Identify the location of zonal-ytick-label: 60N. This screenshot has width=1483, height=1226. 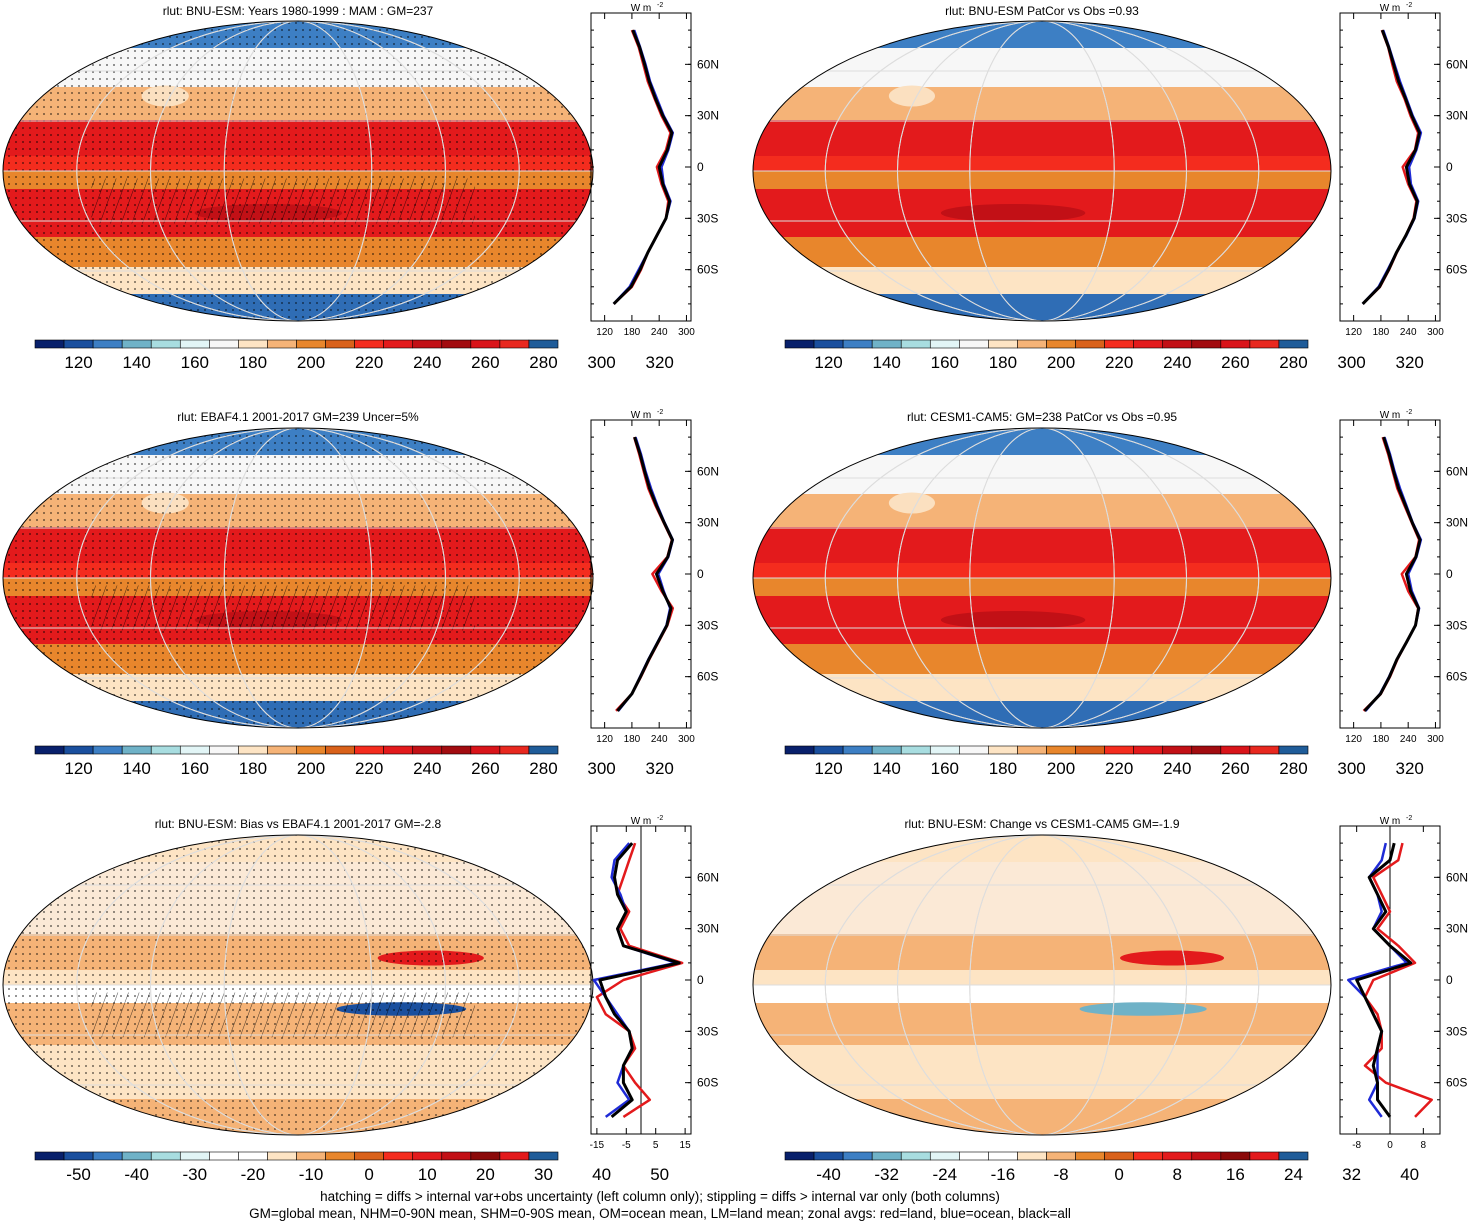
(708, 471).